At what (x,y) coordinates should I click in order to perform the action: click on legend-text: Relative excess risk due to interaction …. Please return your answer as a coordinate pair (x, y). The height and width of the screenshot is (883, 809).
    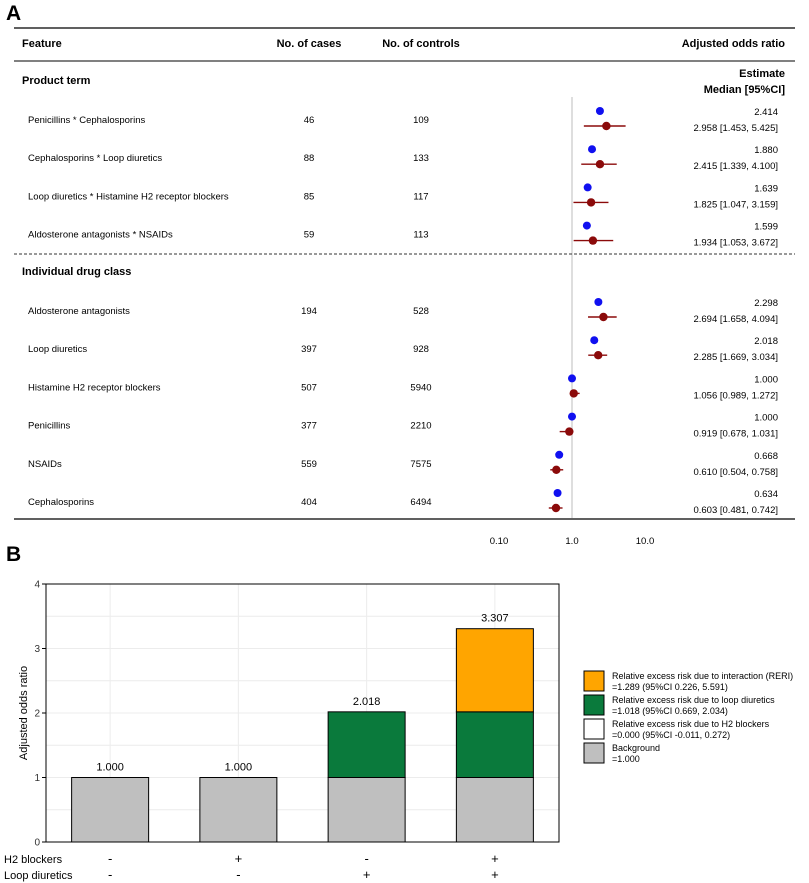
    Looking at the image, I should click on (702, 676).